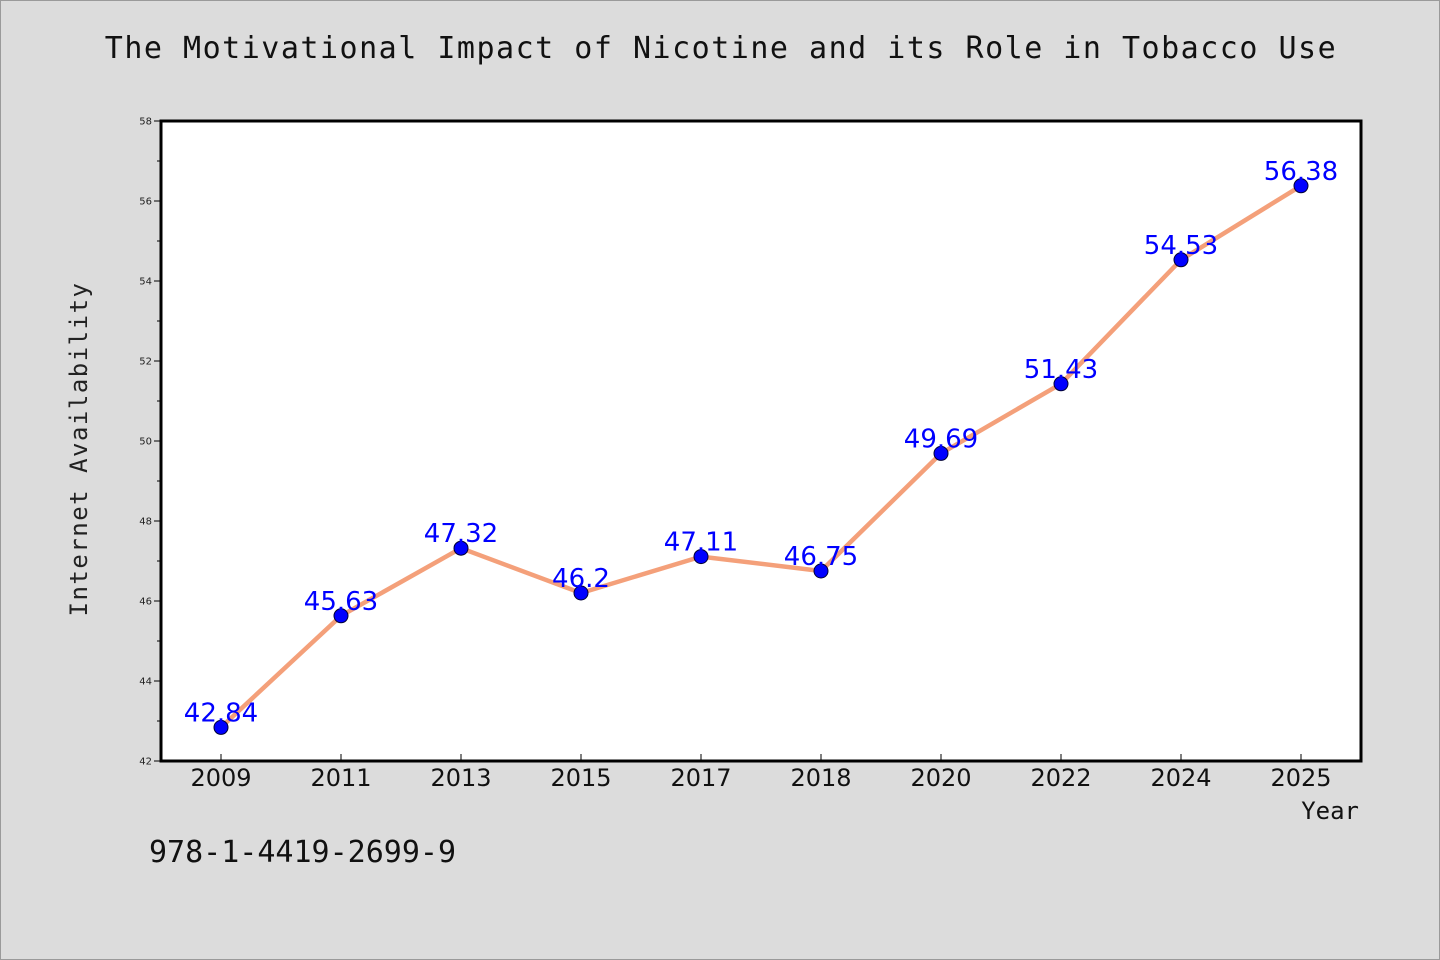 The height and width of the screenshot is (960, 1440). What do you see at coordinates (145, 602) in the screenshot?
I see `y-tick-label: 46` at bounding box center [145, 602].